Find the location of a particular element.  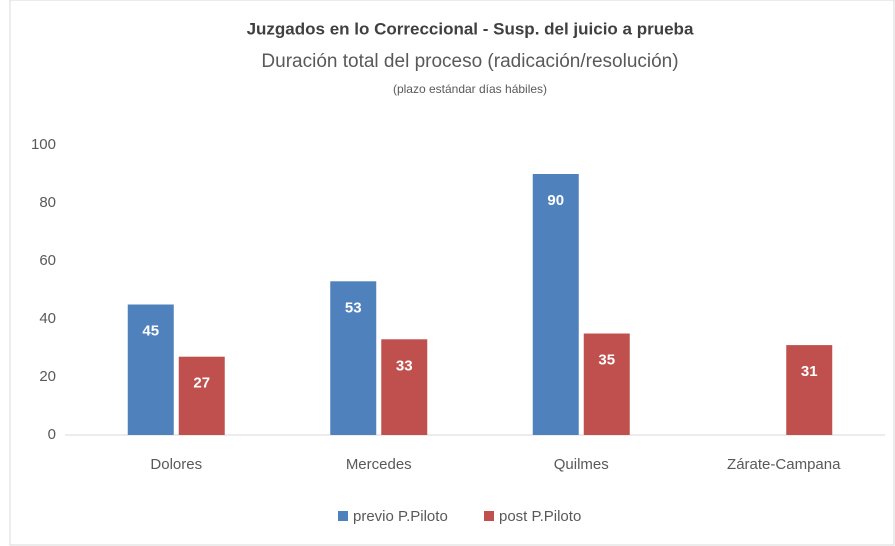

value-label: 33 is located at coordinates (404, 365).